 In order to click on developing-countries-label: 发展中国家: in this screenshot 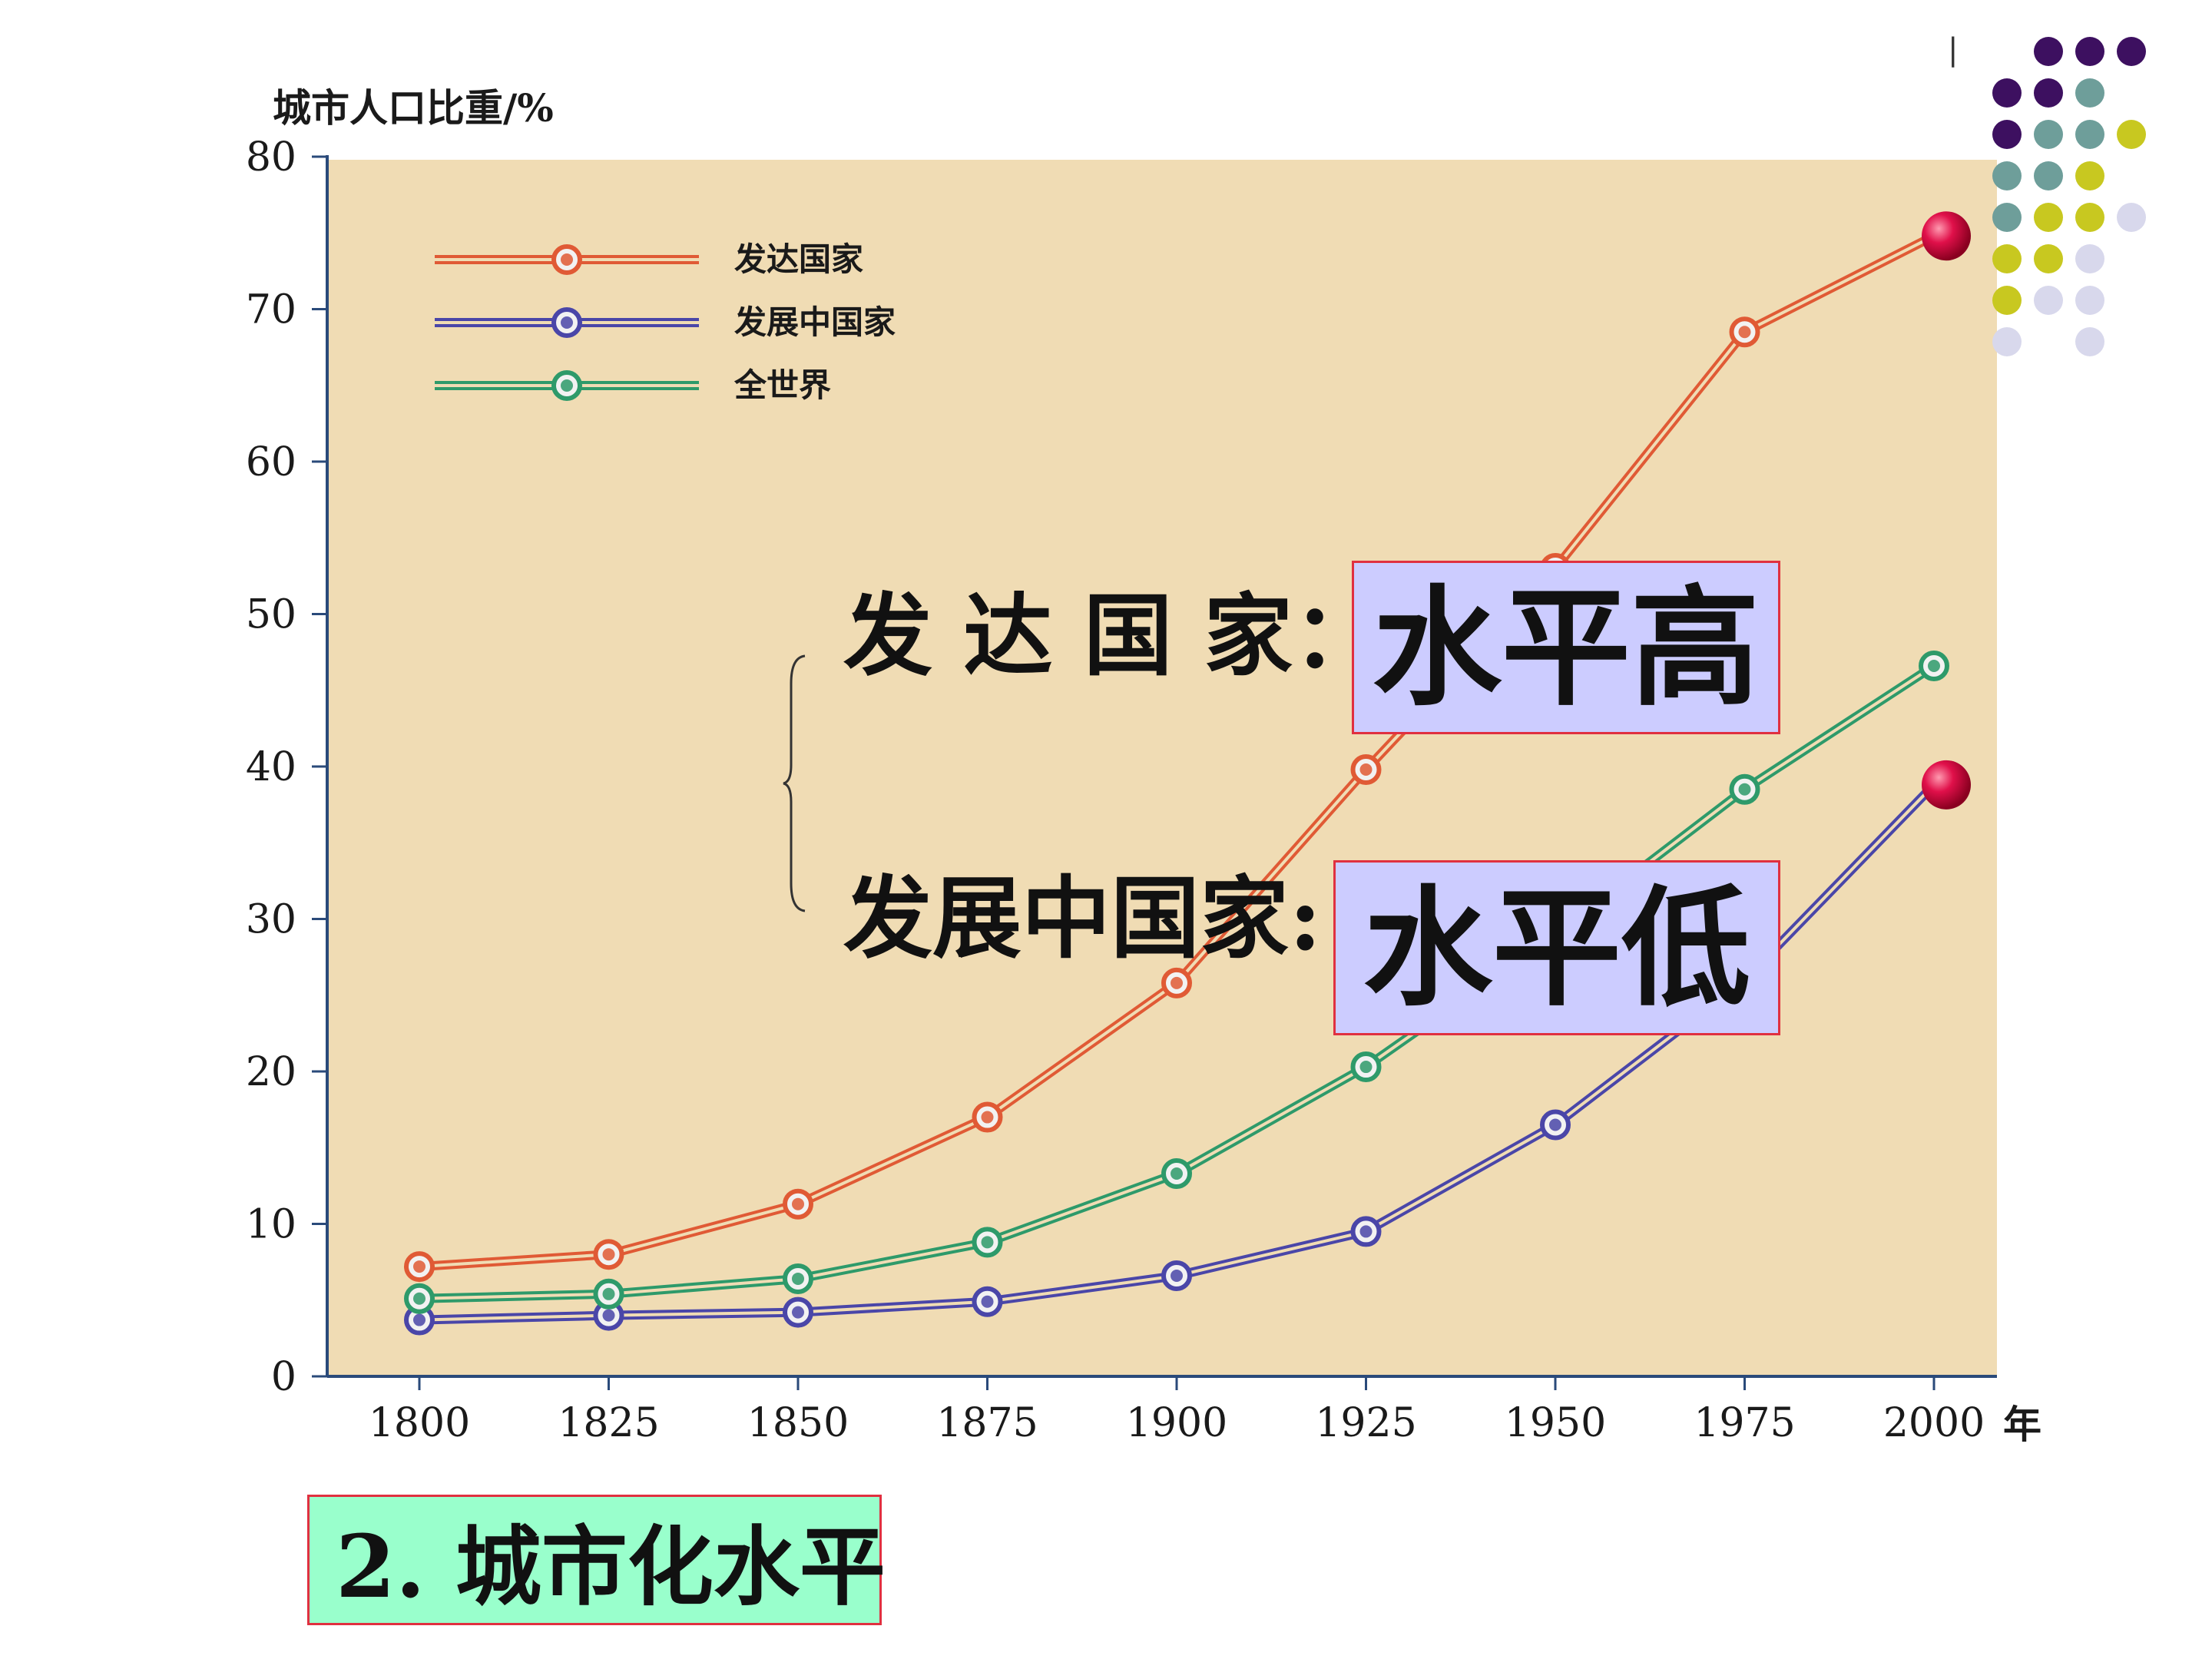, I will do `click(1082, 918)`.